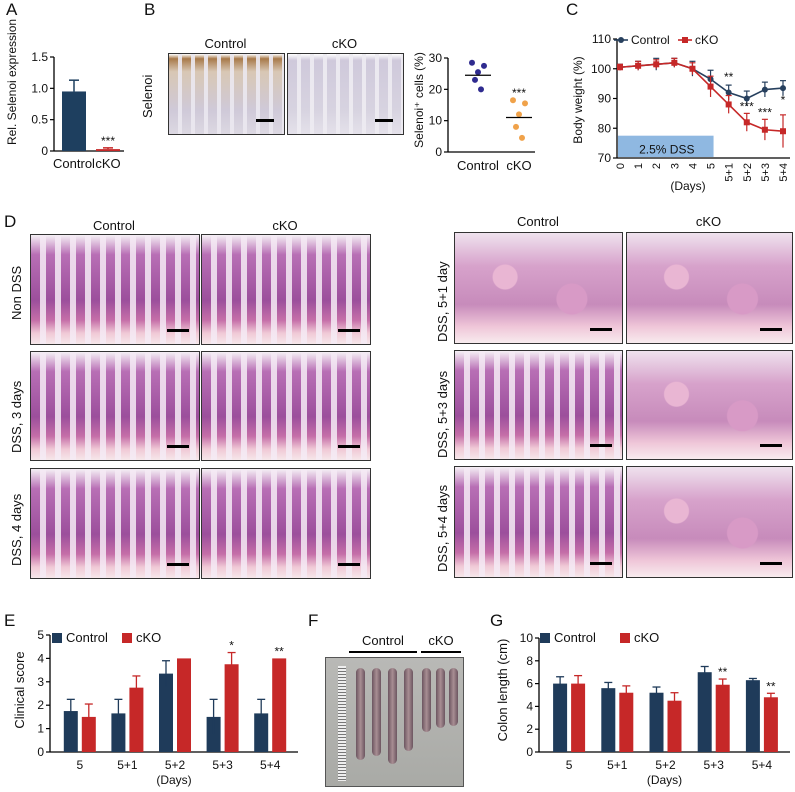 This screenshot has width=795, height=792. Describe the element at coordinates (441, 640) in the screenshot. I see `panel-f-group-cko: cKO` at that location.